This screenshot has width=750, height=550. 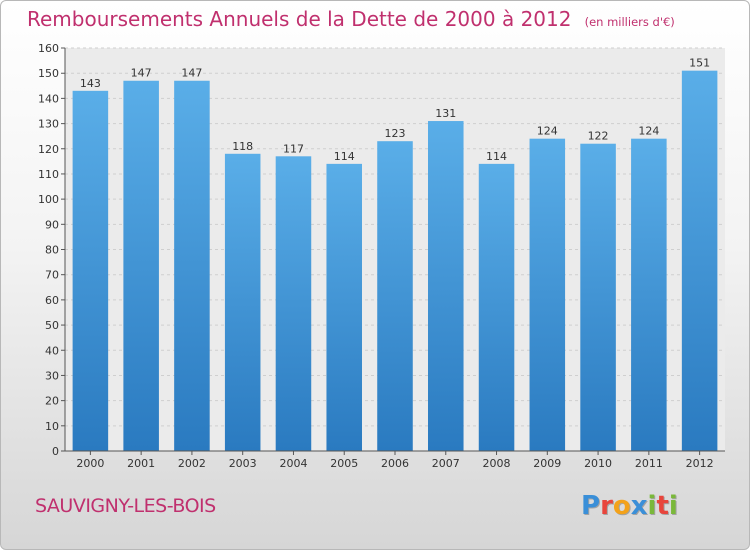 I want to click on x-tick-label: 2011, so click(x=649, y=463).